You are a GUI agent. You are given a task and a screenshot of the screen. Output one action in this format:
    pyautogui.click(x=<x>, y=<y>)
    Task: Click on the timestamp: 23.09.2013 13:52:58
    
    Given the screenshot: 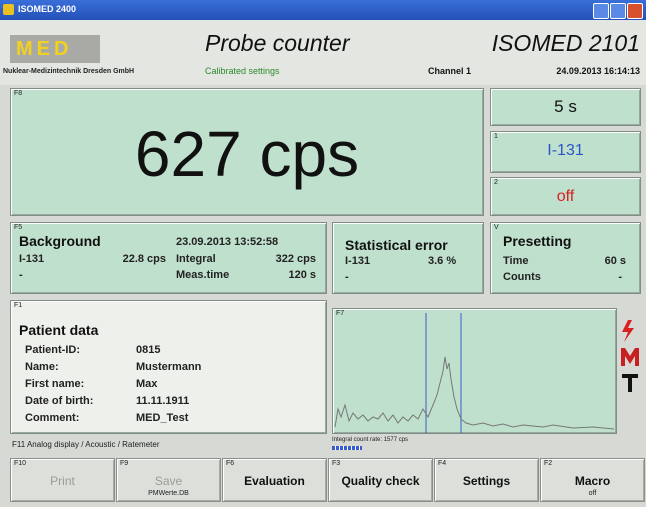 What is the action you would take?
    pyautogui.click(x=227, y=242)
    